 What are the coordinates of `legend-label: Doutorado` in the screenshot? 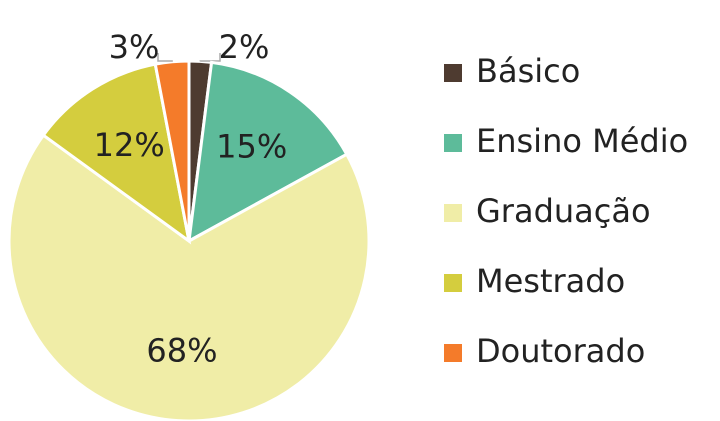 It's located at (560, 351).